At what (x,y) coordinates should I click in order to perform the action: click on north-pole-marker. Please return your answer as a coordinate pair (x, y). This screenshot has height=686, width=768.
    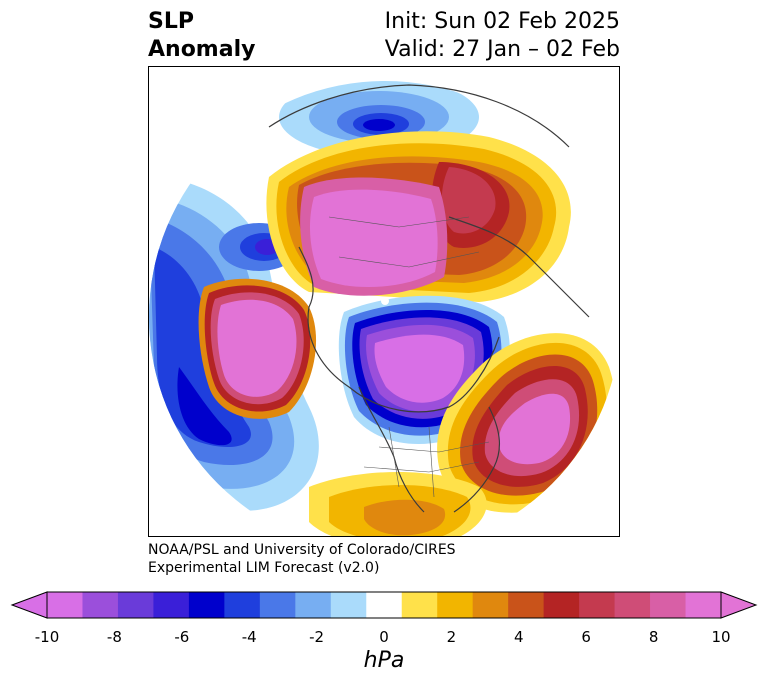
    Looking at the image, I should click on (385, 301).